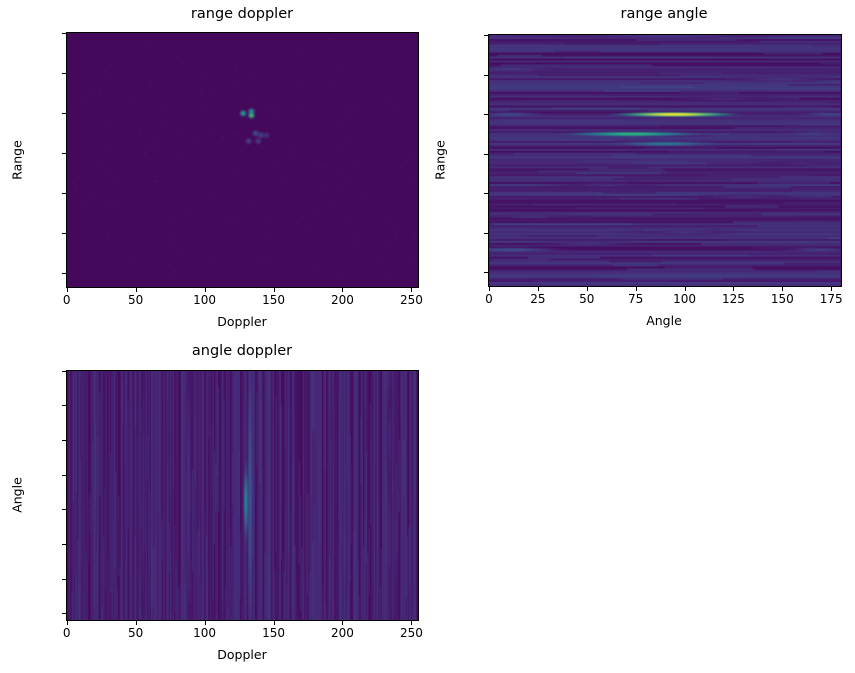  Describe the element at coordinates (242, 351) in the screenshot. I see `plot-title: angle doppler` at that location.